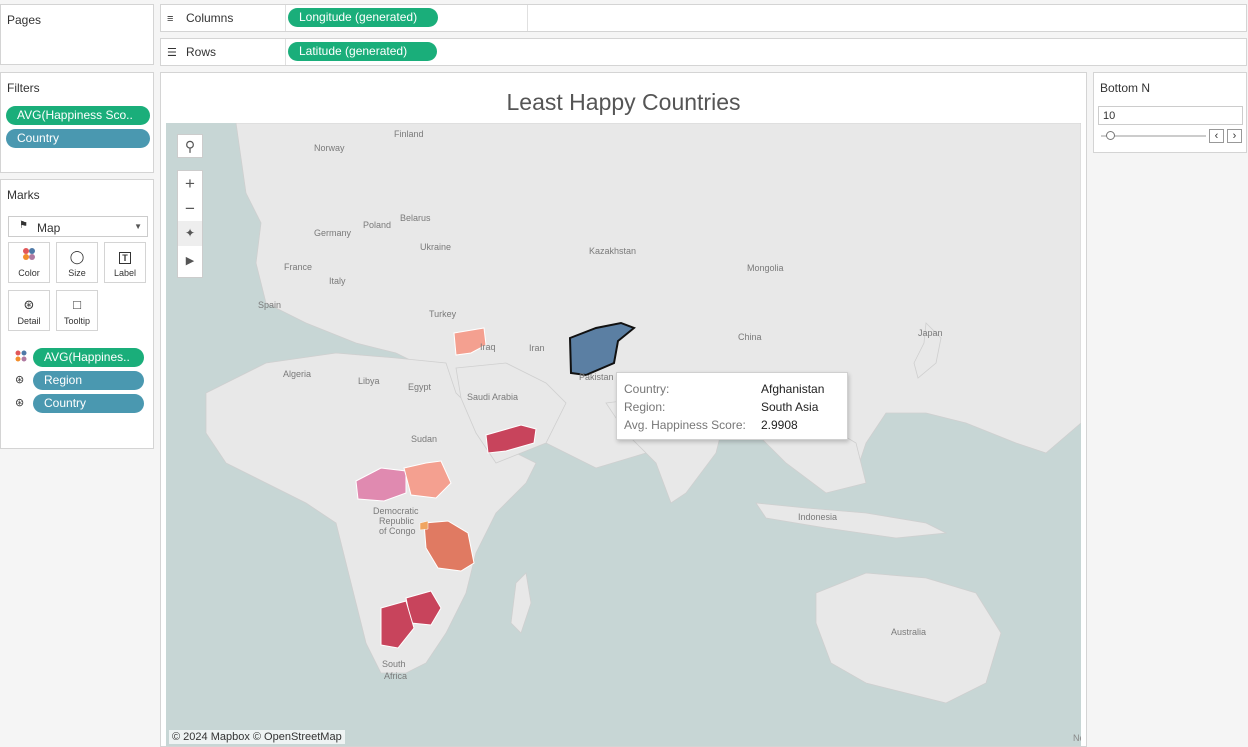 This screenshot has width=1248, height=747. Describe the element at coordinates (24, 20) in the screenshot. I see `pages-title: Pages` at that location.